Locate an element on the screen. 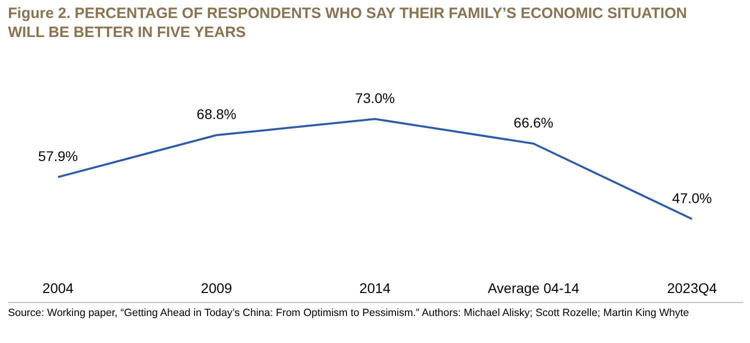 The width and height of the screenshot is (750, 343). chart-title: Figure 2. PERCENTAGE OF RESPONDENTS WHO SAY THEIR FAMILY’S ECONOMIC SITUATION WILL BE BETTER IN FIVE YEARS is located at coordinates (348, 23).